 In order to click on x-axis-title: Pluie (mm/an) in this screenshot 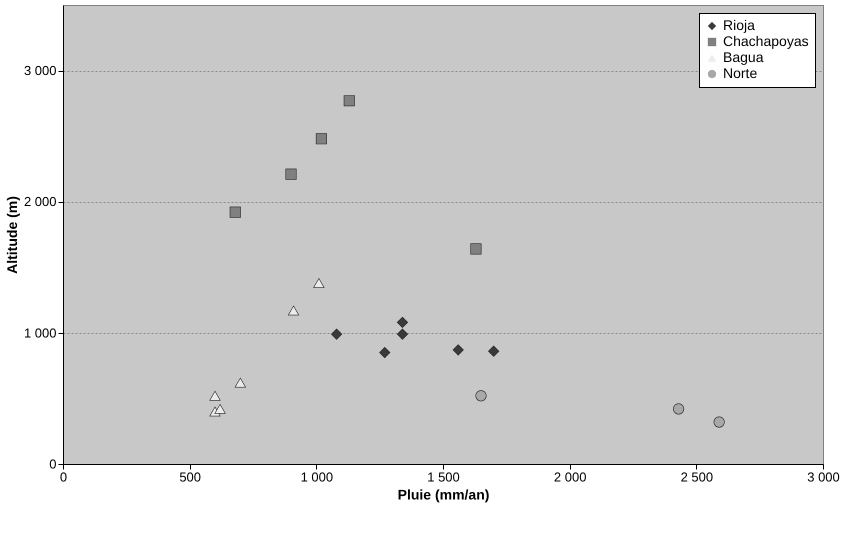, I will do `click(444, 494)`.